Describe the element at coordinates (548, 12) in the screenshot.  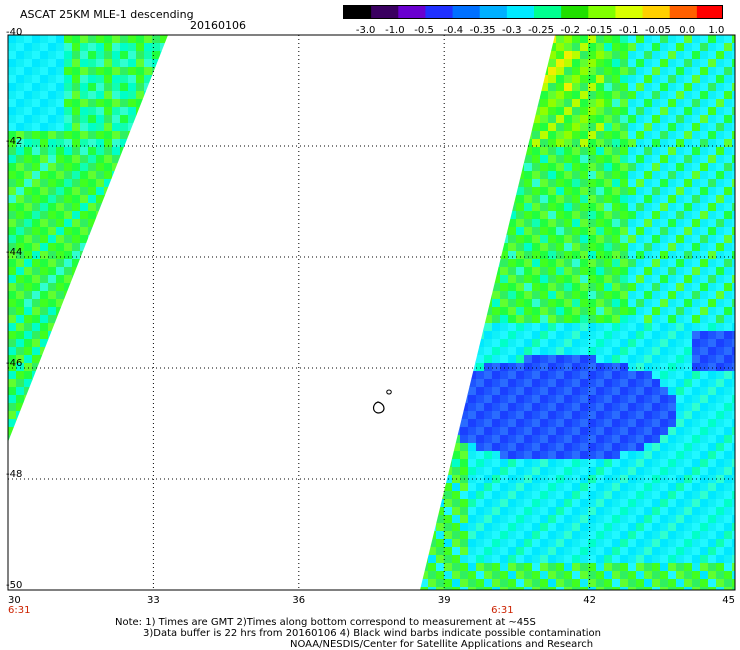
I see `colorbar-segment` at that location.